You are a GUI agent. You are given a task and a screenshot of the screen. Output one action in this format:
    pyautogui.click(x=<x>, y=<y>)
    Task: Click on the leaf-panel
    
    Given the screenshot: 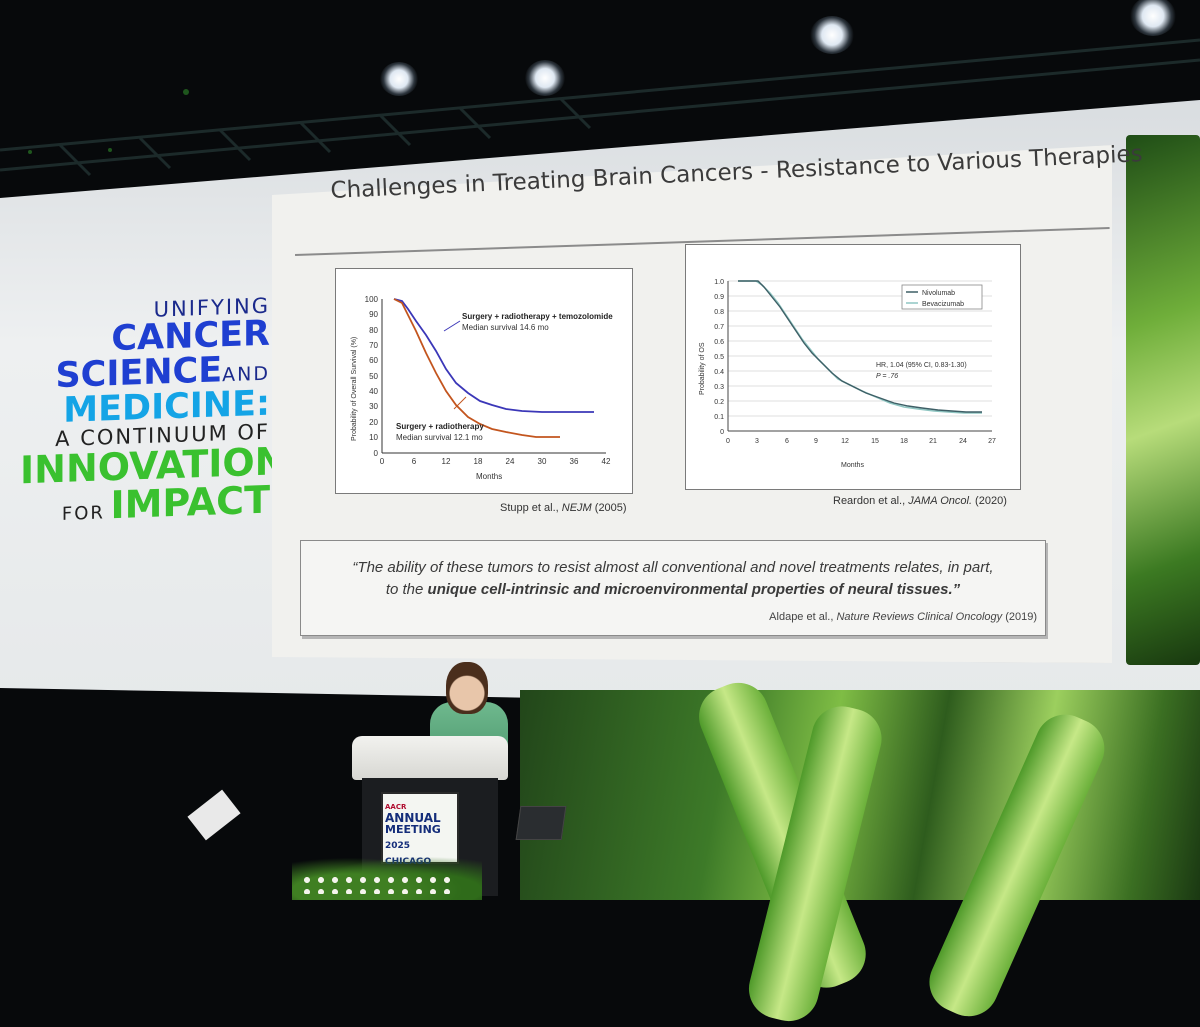 What is the action you would take?
    pyautogui.click(x=1163, y=400)
    